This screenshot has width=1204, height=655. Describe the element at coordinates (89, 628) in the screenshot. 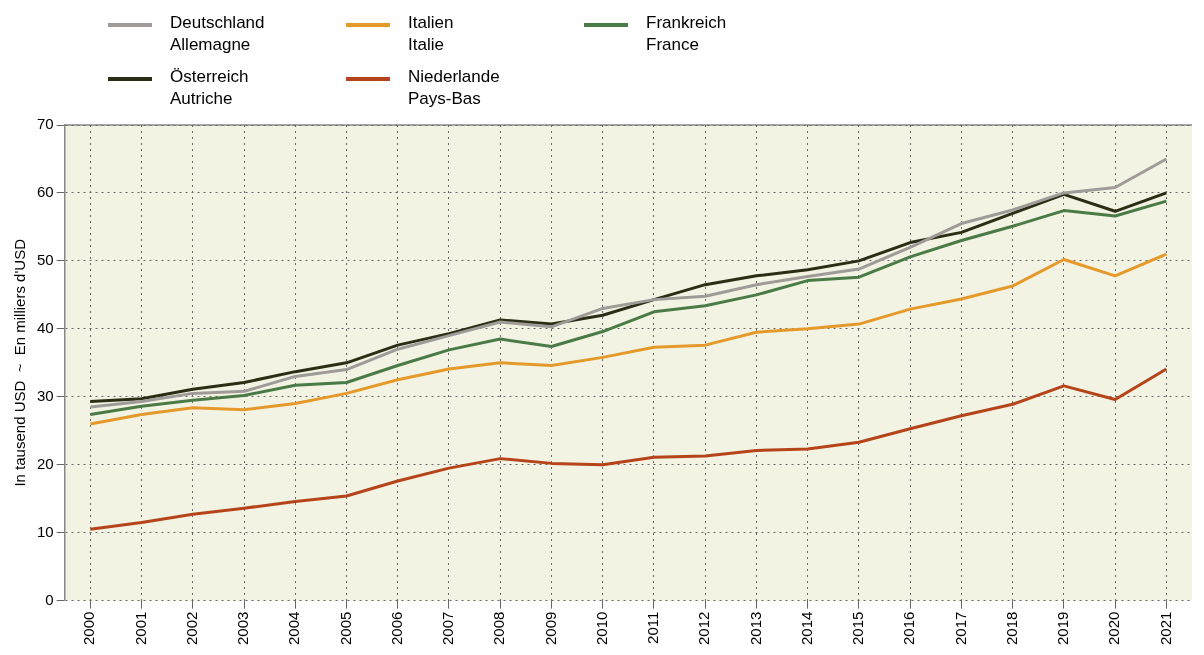

I see `x-tick-label: 2000` at that location.